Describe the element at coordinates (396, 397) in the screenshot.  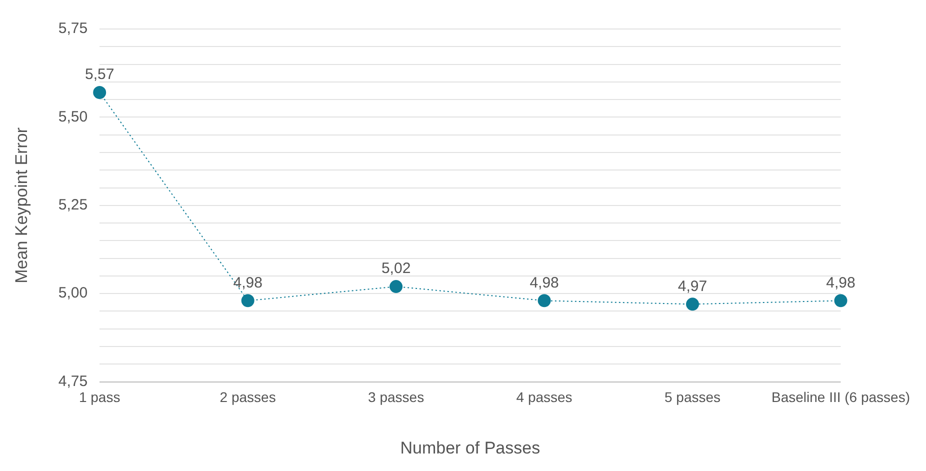
I see `x-tick-label: 3 passes` at that location.